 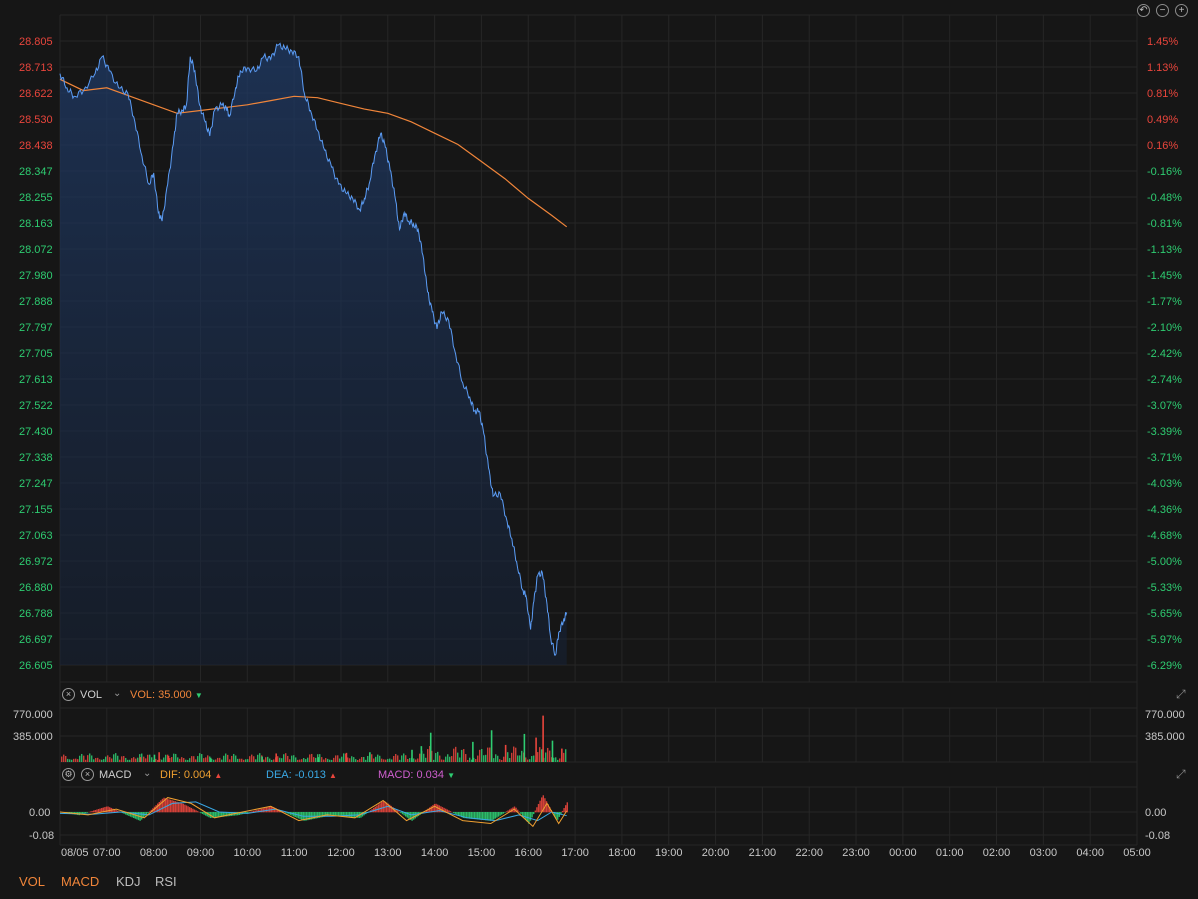 What do you see at coordinates (1181, 774) in the screenshot?
I see `expand-macd-icon: ⤢` at bounding box center [1181, 774].